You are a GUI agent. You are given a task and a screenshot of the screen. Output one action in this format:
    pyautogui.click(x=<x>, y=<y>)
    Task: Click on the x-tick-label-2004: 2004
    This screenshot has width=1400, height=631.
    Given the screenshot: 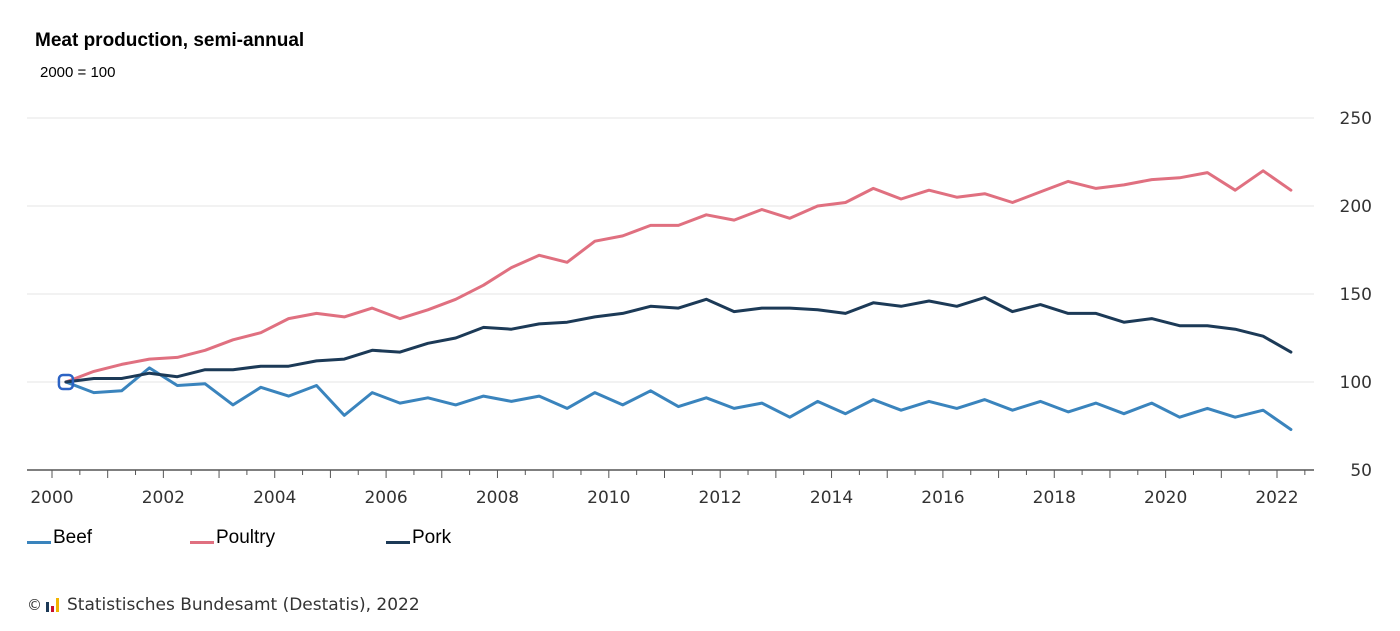 What is the action you would take?
    pyautogui.click(x=274, y=498)
    